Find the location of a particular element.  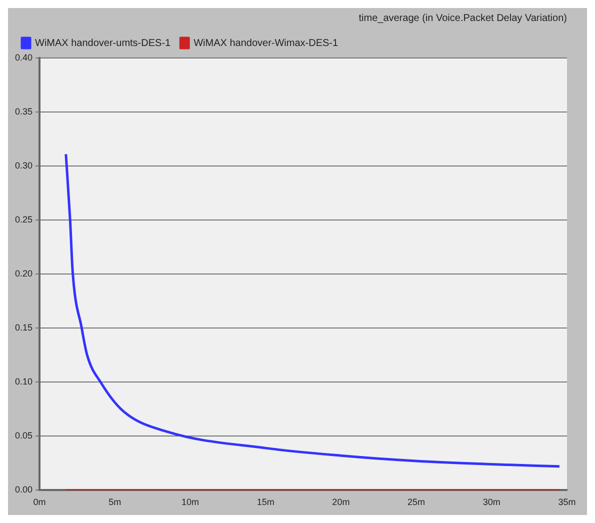

y-tick-label: 0.30 is located at coordinates (23, 165).